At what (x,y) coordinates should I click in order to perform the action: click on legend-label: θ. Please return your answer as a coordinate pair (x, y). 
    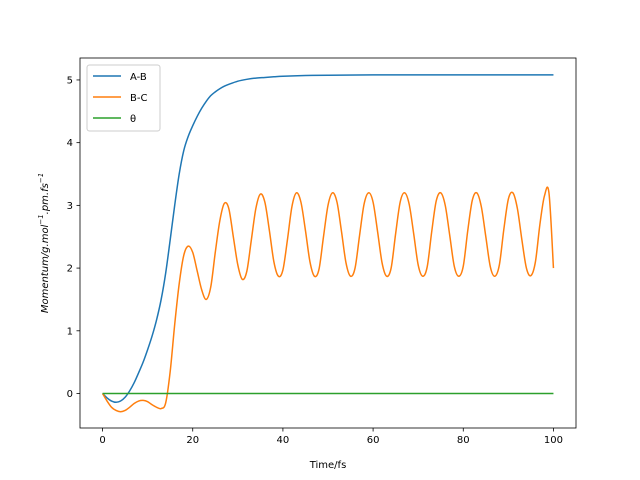
    Looking at the image, I should click on (133, 119).